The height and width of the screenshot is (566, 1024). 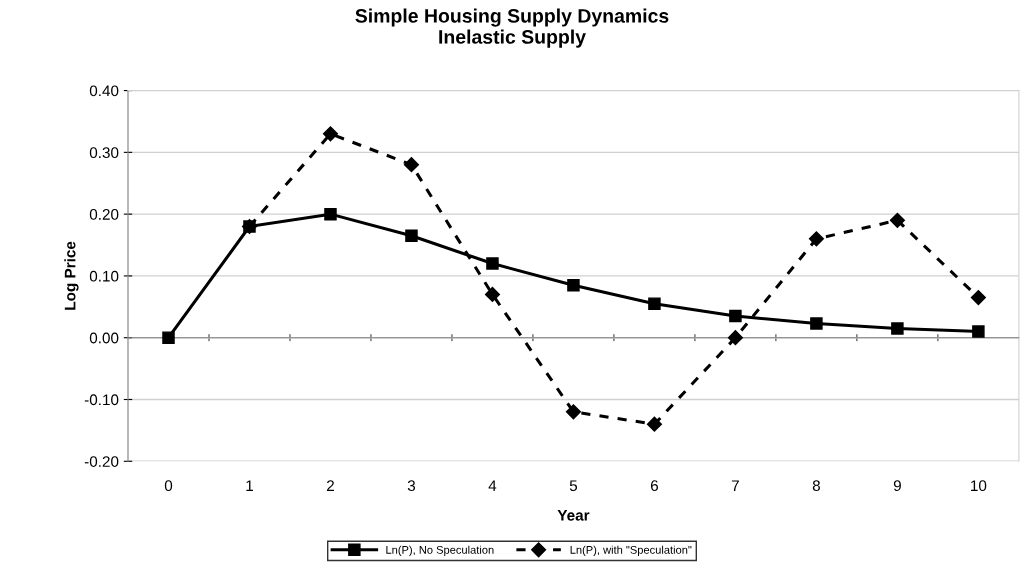 I want to click on x-tick-label: 10, so click(x=979, y=486).